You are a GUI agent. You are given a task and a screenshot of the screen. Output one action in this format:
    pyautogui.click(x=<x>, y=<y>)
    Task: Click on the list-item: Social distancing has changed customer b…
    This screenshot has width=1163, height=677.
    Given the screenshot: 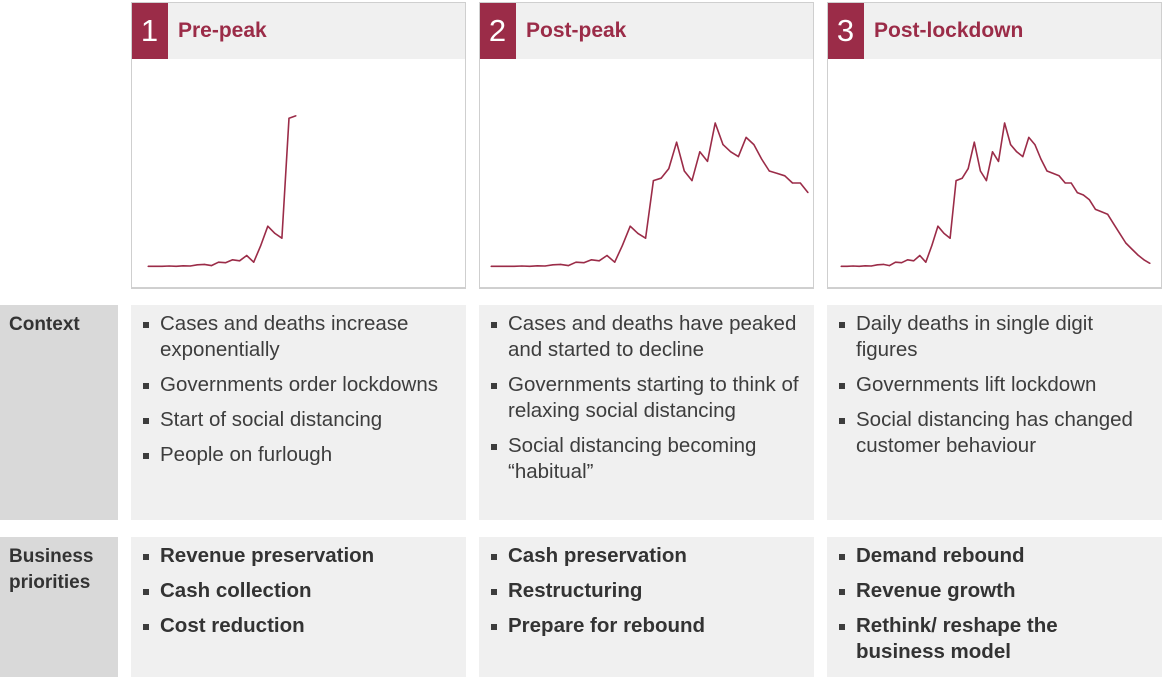 What is the action you would take?
    pyautogui.click(x=994, y=433)
    